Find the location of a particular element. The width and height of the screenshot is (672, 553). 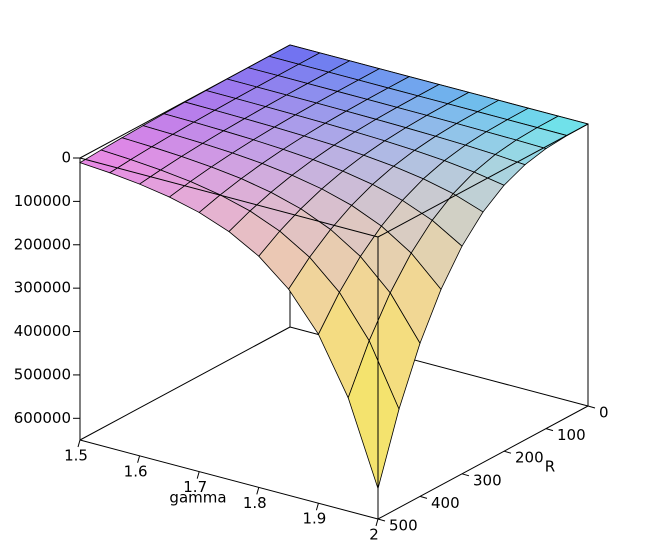

x-tick-label: 1.7 is located at coordinates (195, 487).